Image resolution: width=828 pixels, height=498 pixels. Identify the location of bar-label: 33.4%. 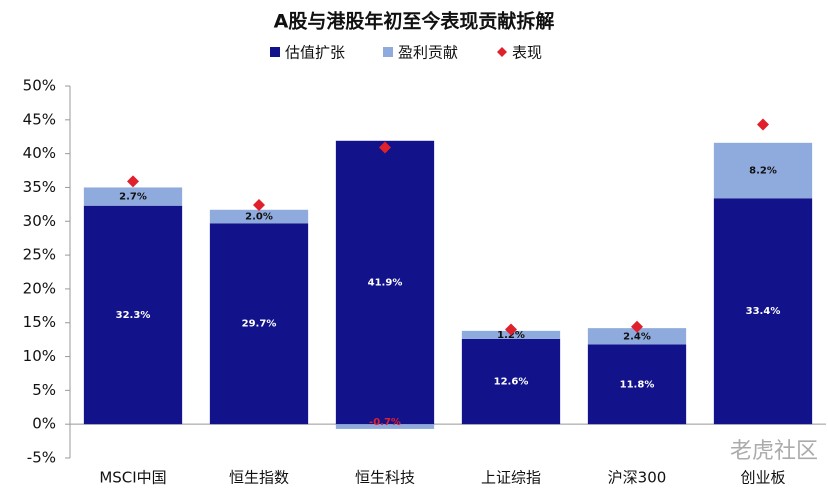
(763, 311).